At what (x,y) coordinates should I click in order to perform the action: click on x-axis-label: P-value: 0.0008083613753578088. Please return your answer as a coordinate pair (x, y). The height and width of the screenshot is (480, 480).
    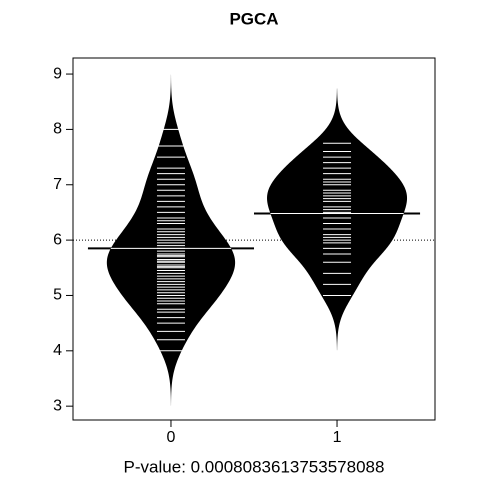
    Looking at the image, I should click on (254, 466).